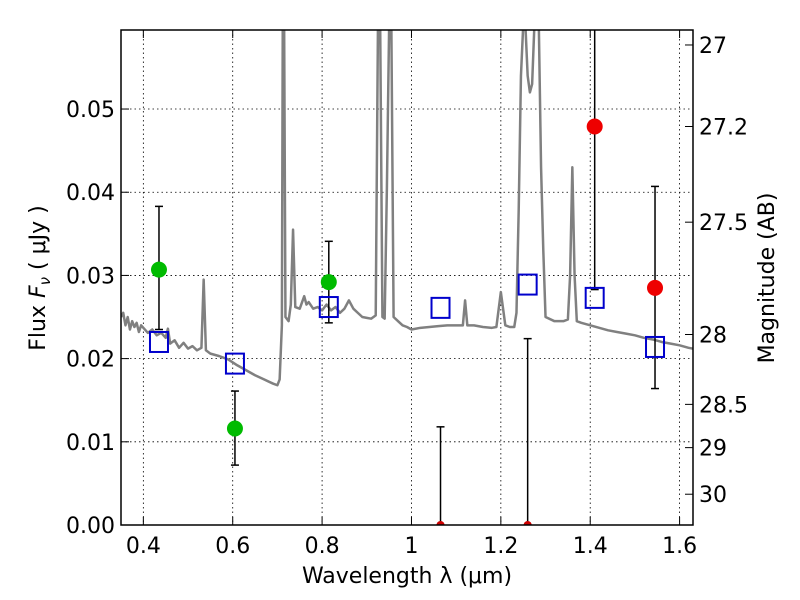 The image size is (800, 600). What do you see at coordinates (143, 546) in the screenshot?
I see `x-tick-label: 0.4` at bounding box center [143, 546].